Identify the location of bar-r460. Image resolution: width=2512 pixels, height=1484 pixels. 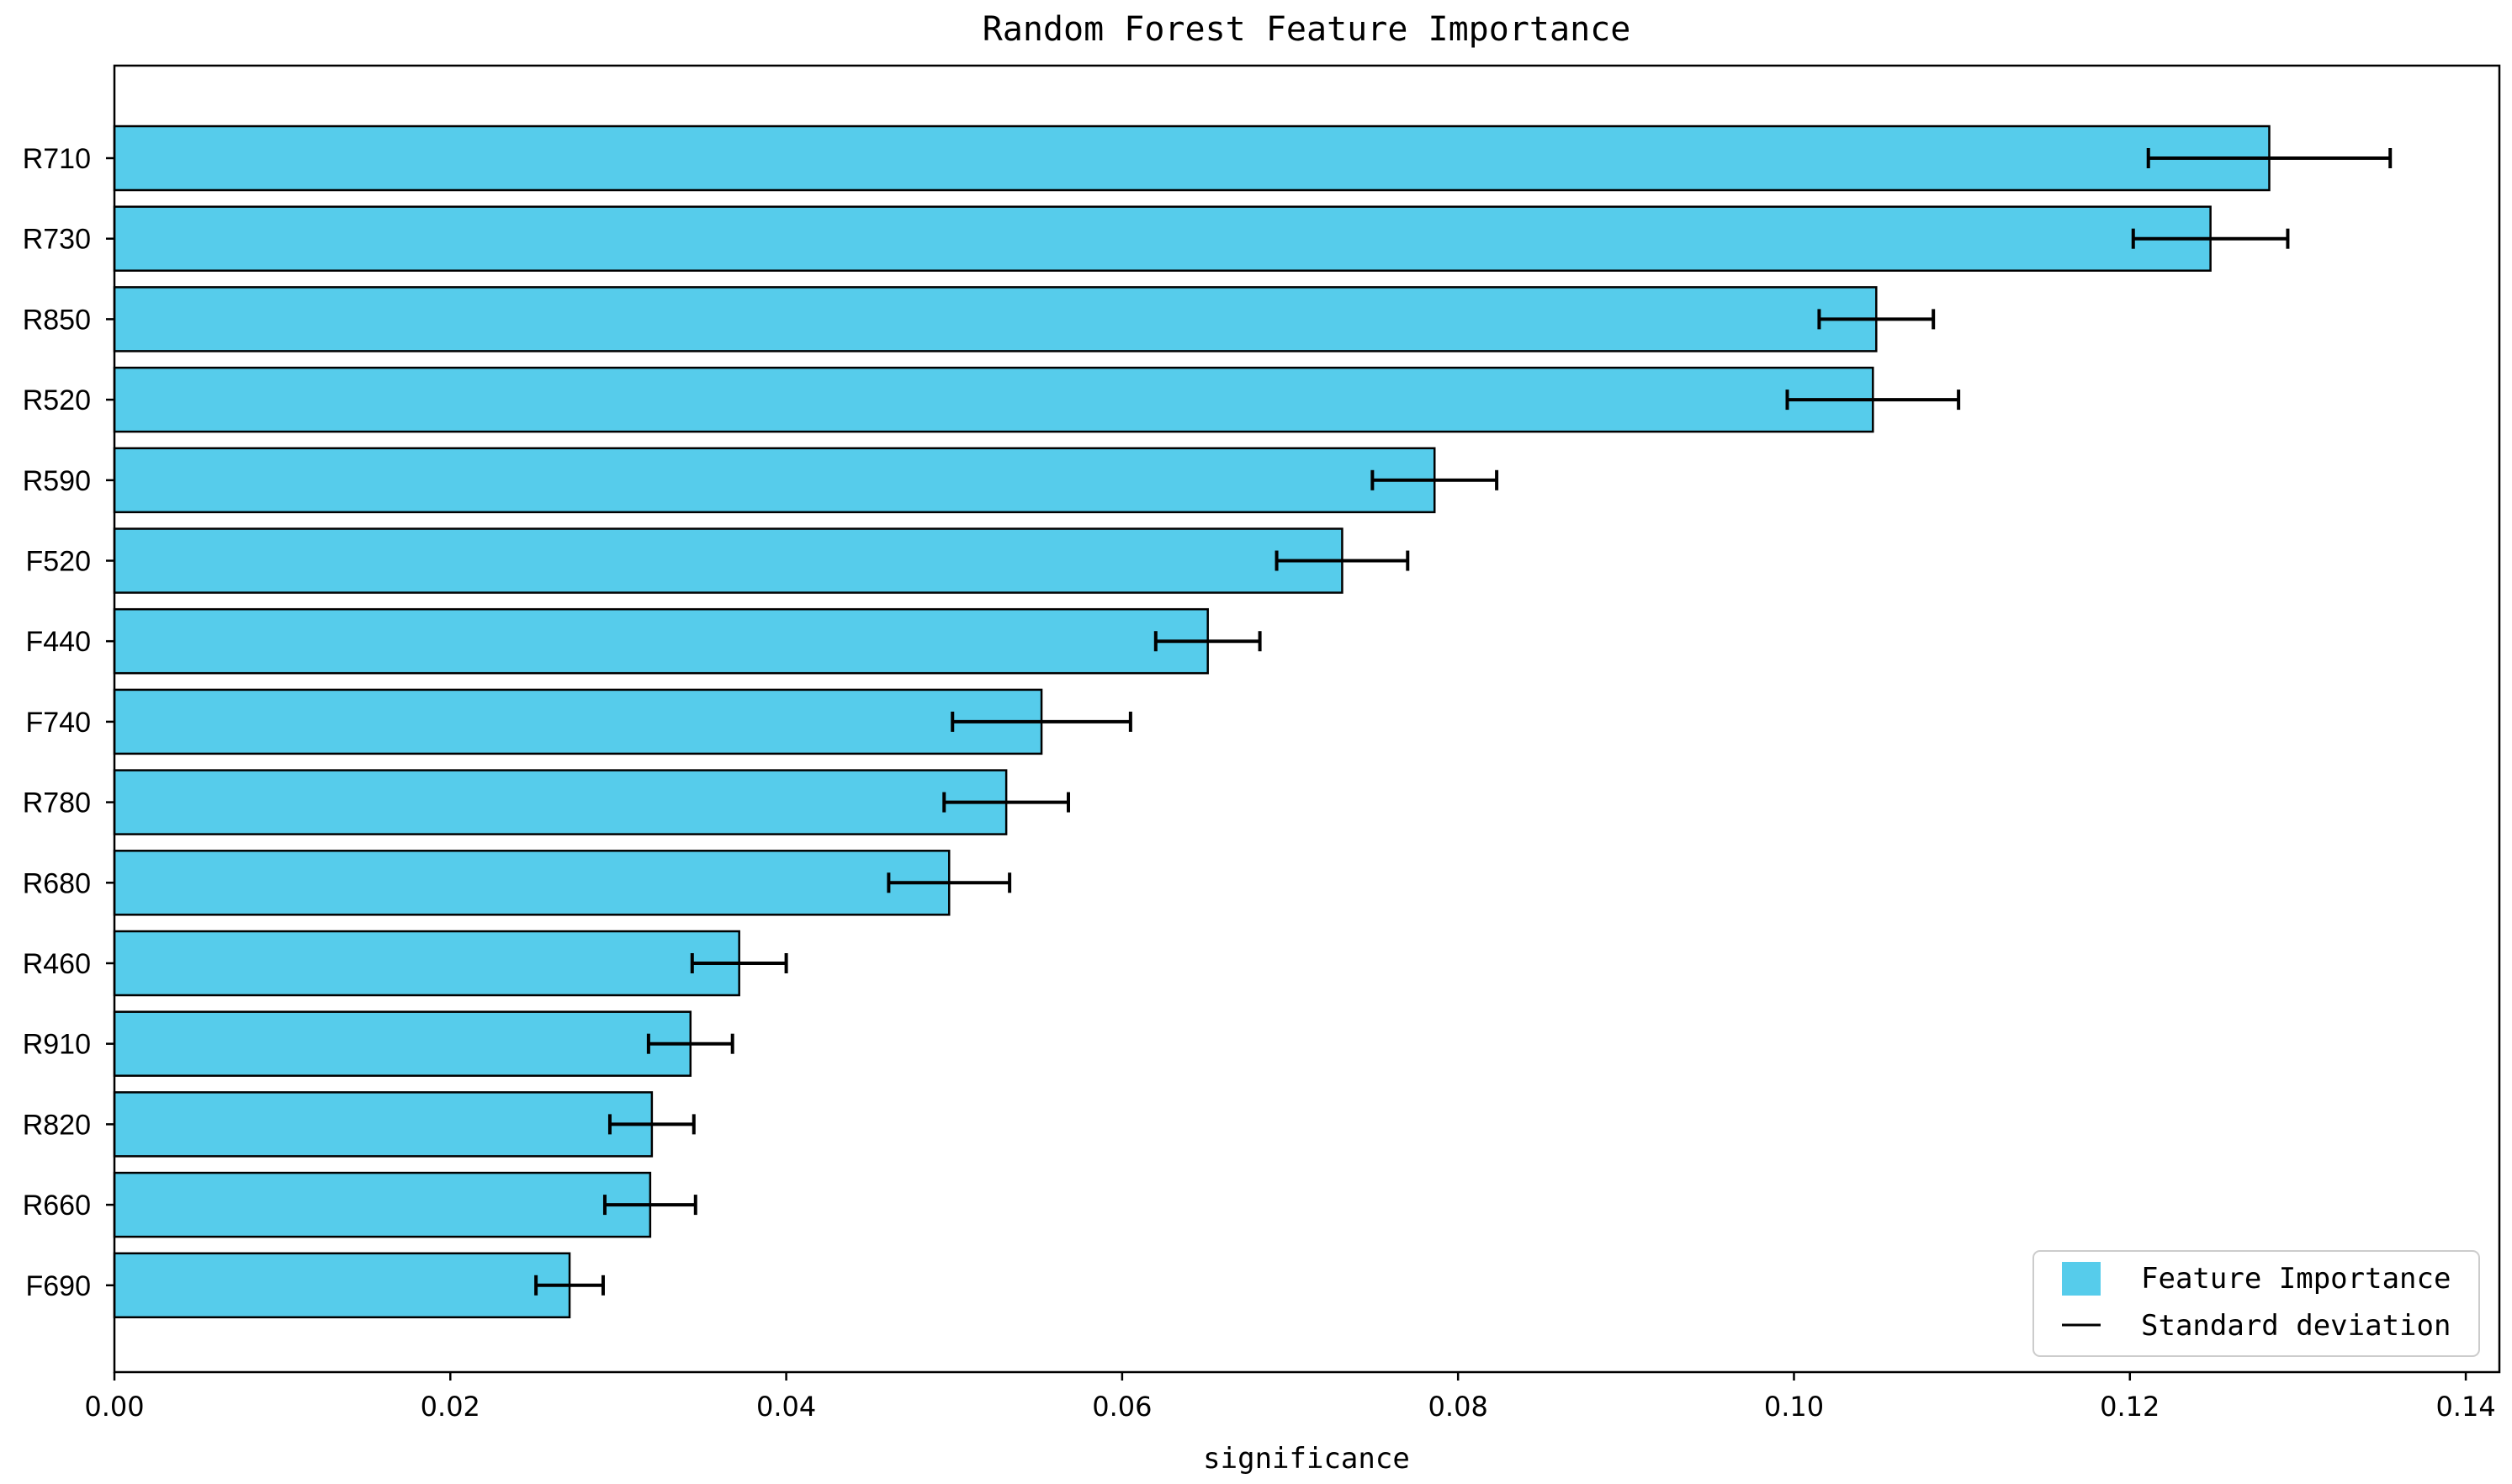
(426, 963).